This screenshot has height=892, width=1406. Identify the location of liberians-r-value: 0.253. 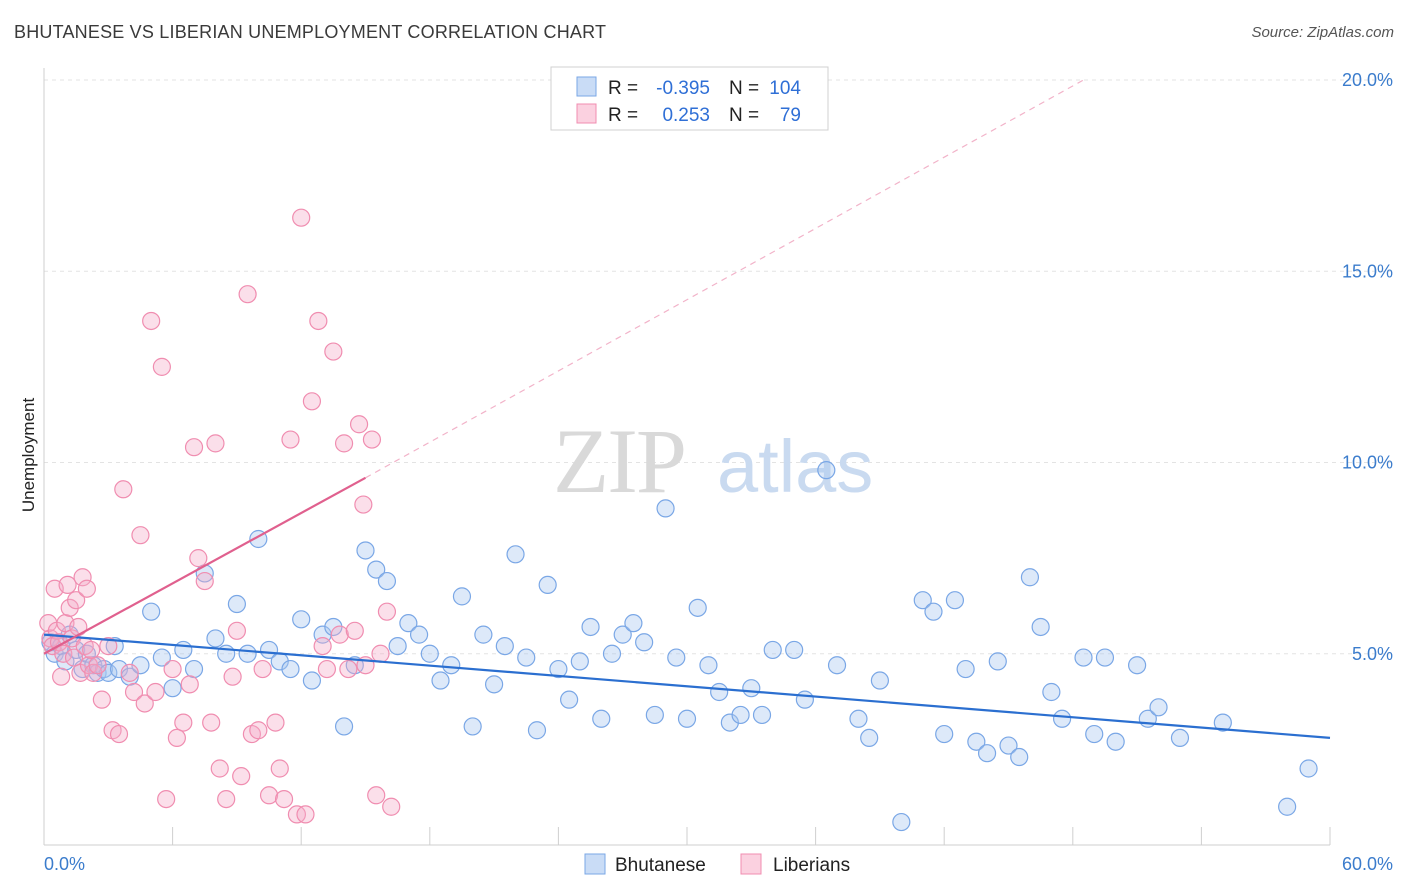
(686, 115).